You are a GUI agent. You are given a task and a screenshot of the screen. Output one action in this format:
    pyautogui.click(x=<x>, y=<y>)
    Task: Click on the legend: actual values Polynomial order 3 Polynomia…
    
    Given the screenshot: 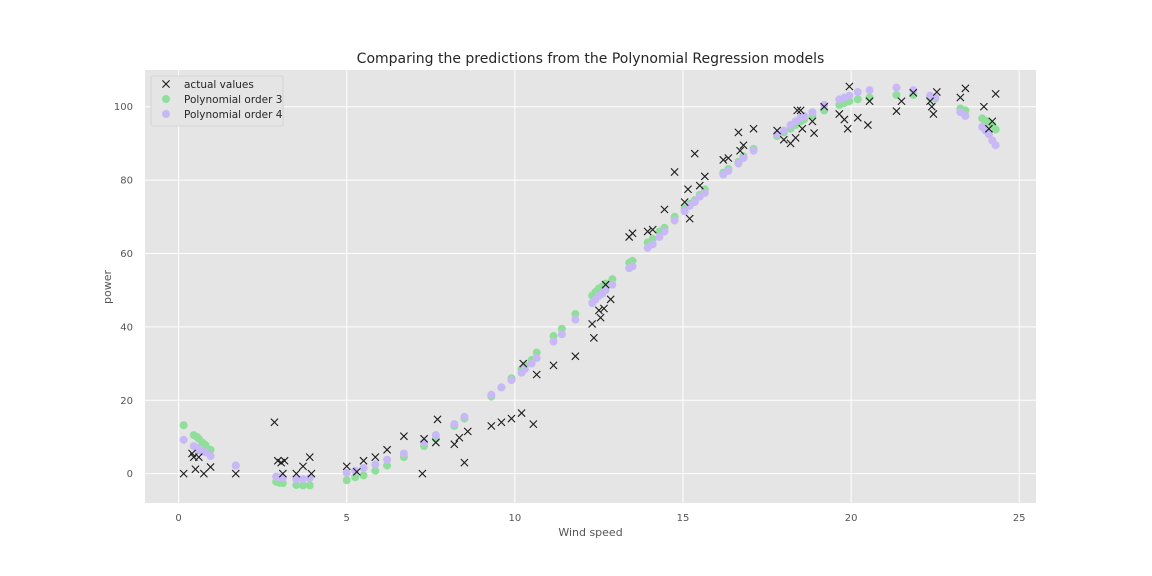 What is the action you would take?
    pyautogui.click(x=217, y=101)
    